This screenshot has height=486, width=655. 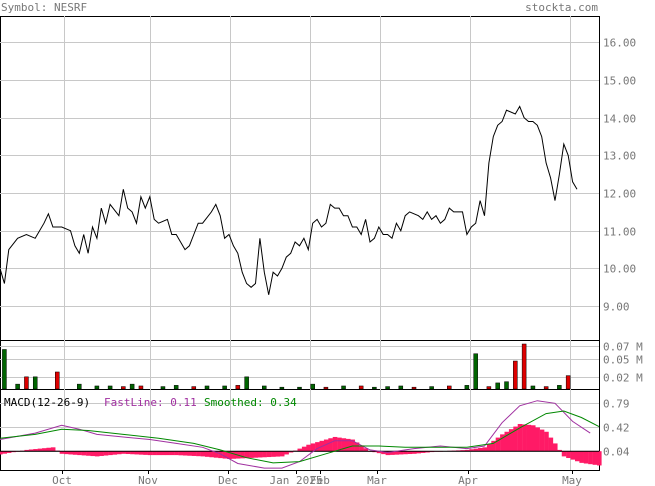 What do you see at coordinates (300, 437) in the screenshot?
I see `macd-smoothed-line` at bounding box center [300, 437].